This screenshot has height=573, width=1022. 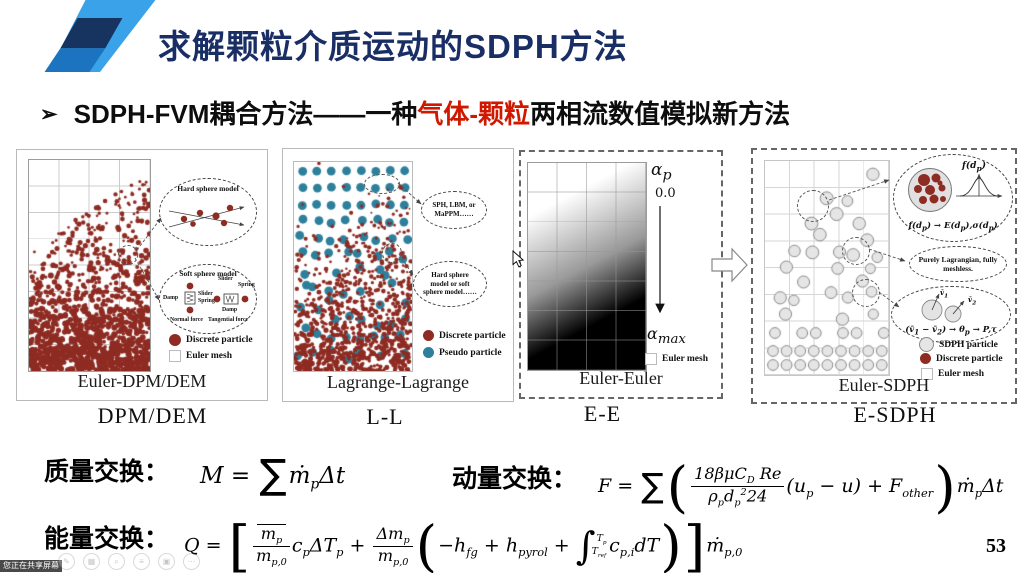 I want to click on momentum-exchange-label: 动量交换：, so click(x=515, y=479).